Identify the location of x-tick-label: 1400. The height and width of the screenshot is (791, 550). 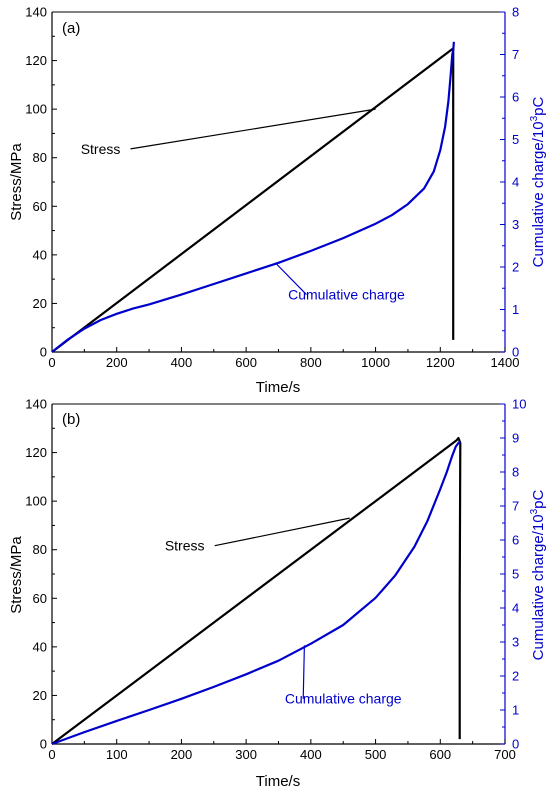
(505, 362).